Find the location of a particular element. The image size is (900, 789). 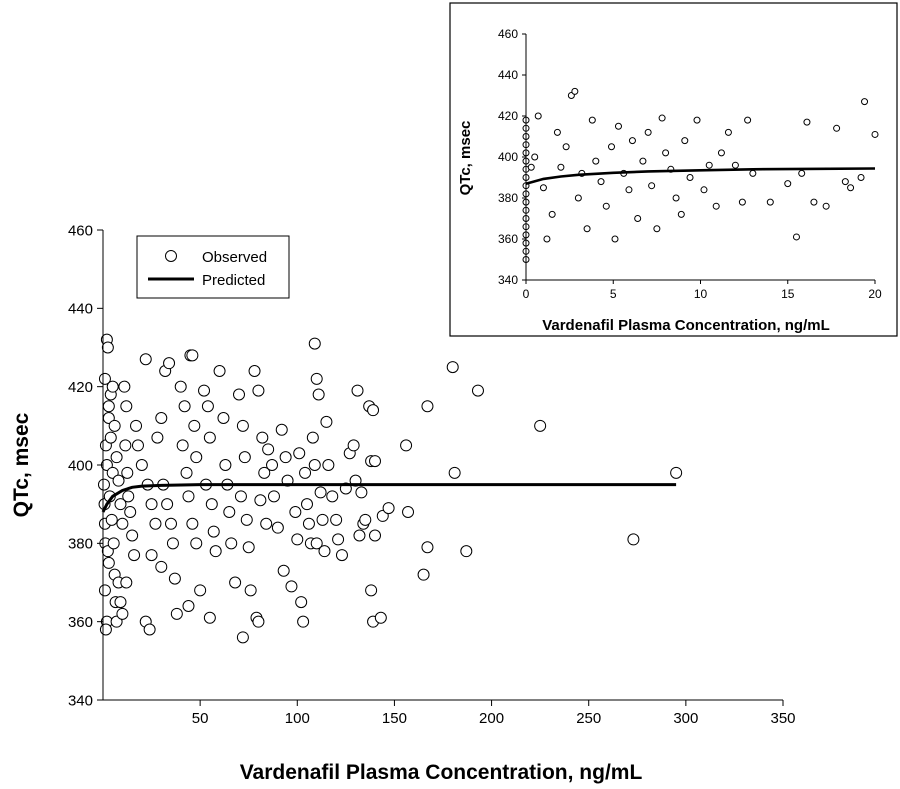

main-x-tick-label: 50 is located at coordinates (200, 718).